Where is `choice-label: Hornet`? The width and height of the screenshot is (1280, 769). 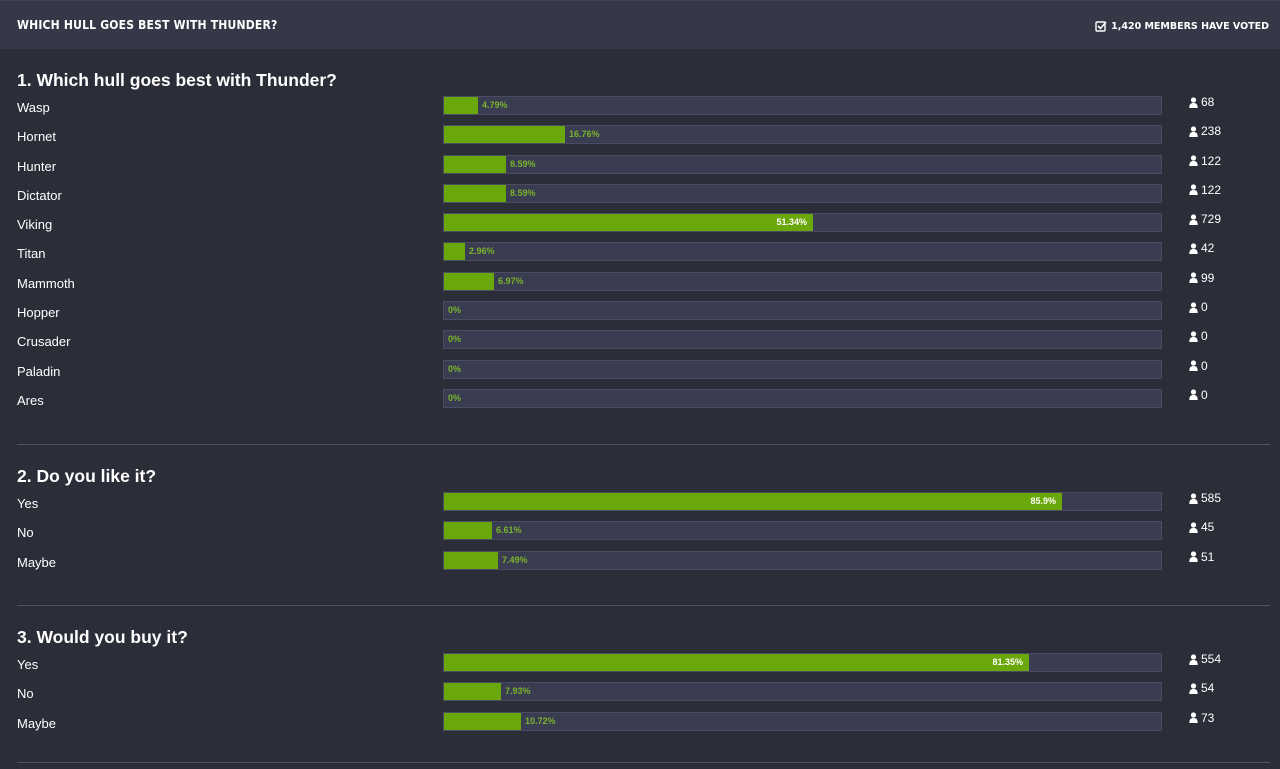
choice-label: Hornet is located at coordinates (37, 137).